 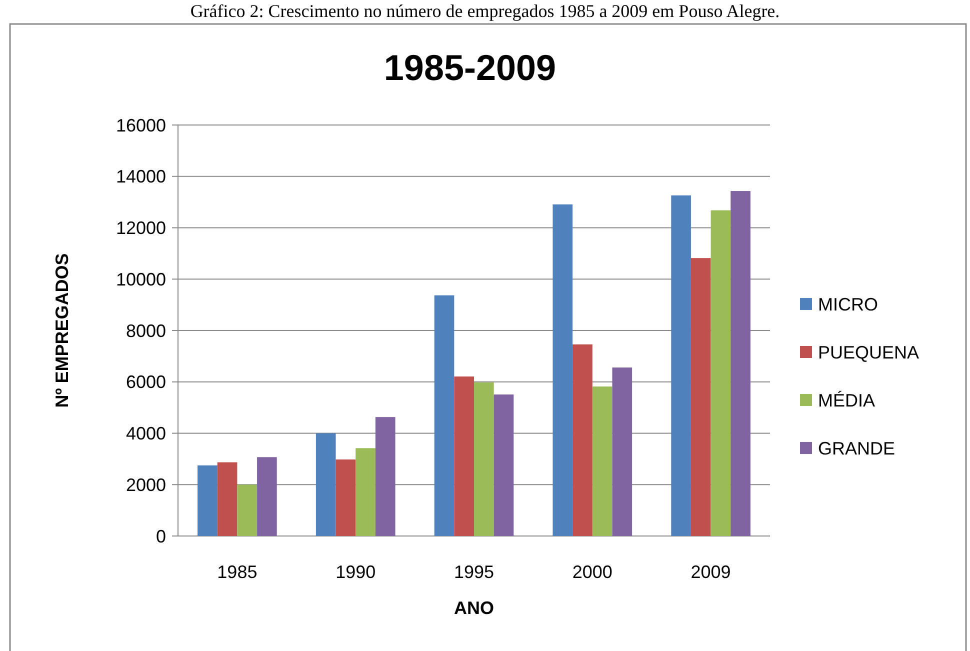 What do you see at coordinates (62, 330) in the screenshot?
I see `y-axis-title: Nº EMPREGADOS` at bounding box center [62, 330].